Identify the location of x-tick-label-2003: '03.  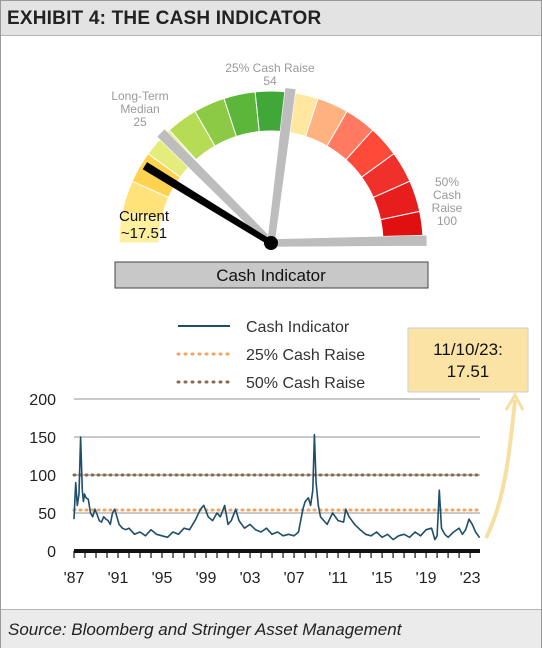
(250, 578).